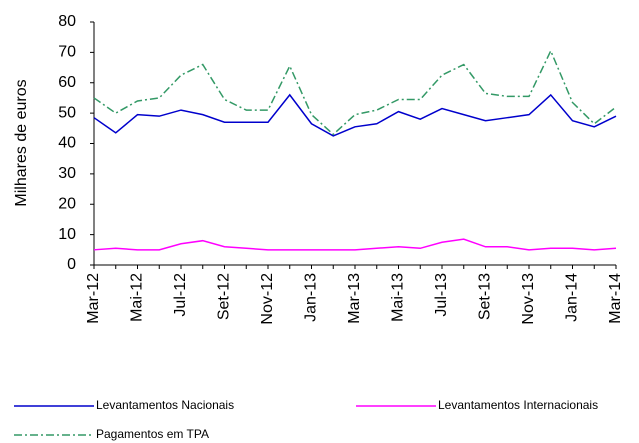 This screenshot has height=443, width=639. Describe the element at coordinates (165, 405) in the screenshot. I see `legend-label: Levantamentos Nacionais` at that location.